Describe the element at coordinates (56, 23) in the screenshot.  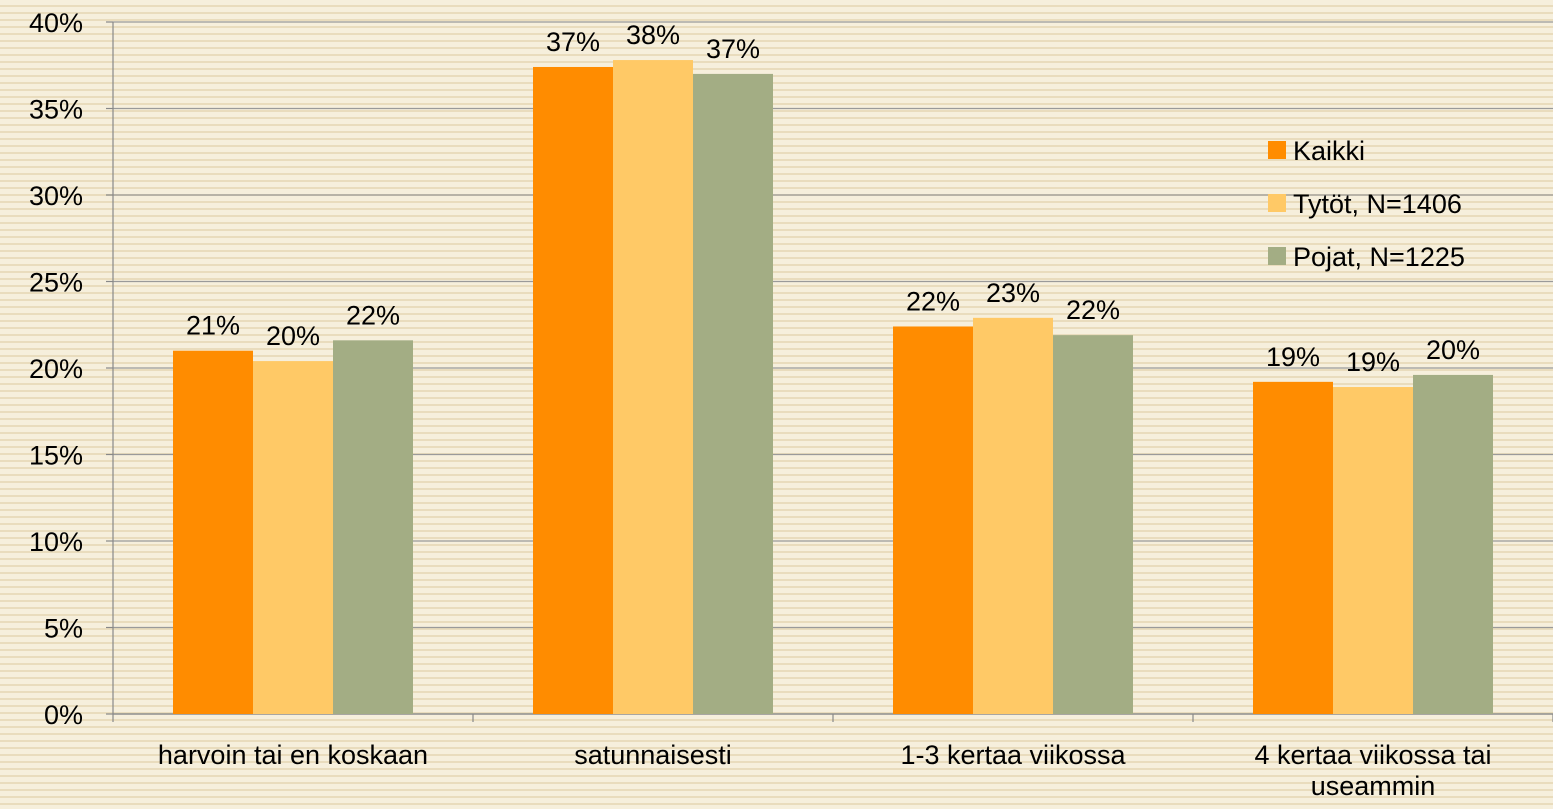
I see `y-tick-label: 40%` at that location.